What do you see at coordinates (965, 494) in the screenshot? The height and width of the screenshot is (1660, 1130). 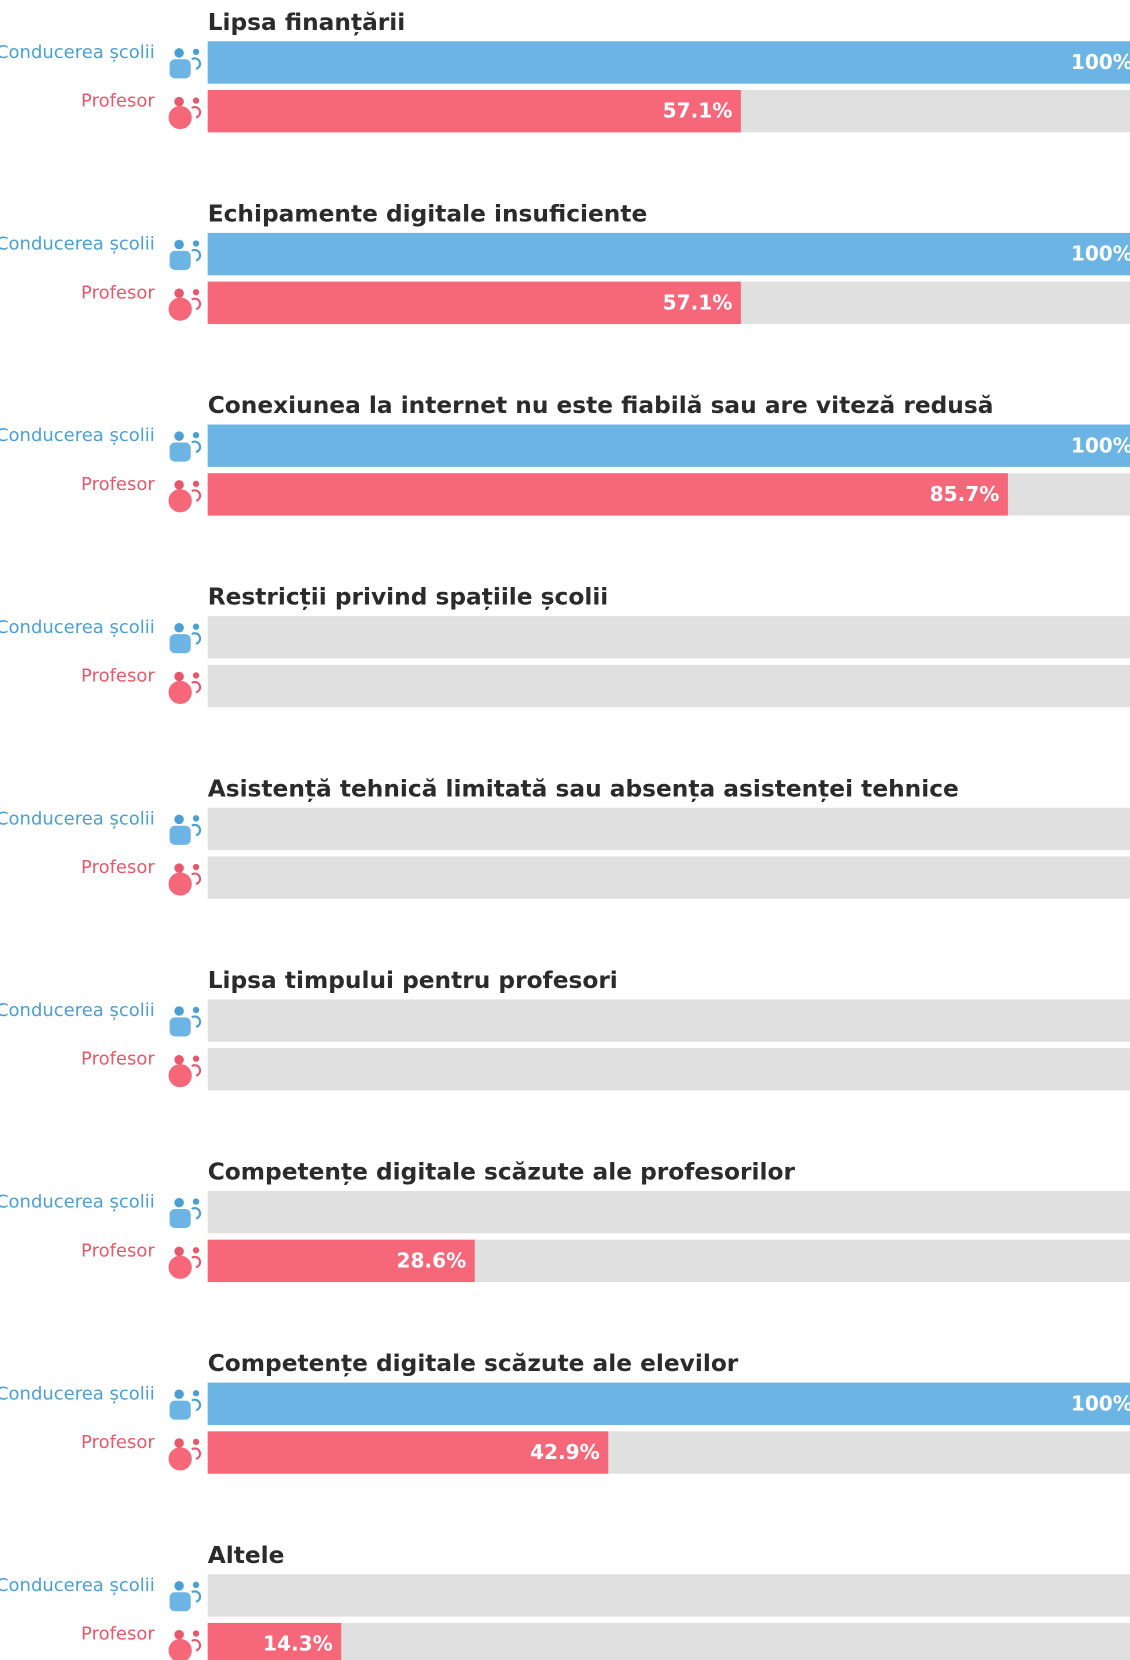 I see `value-label: 85.7%` at bounding box center [965, 494].